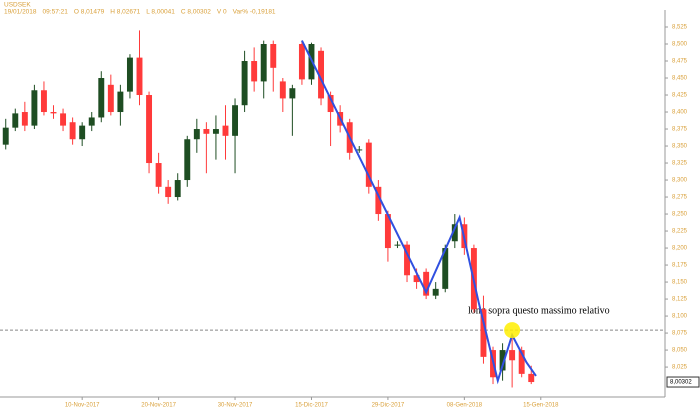 Image resolution: width=700 pixels, height=414 pixels. What do you see at coordinates (89, 12) in the screenshot?
I see `header-item: O 8,01479` at bounding box center [89, 12].